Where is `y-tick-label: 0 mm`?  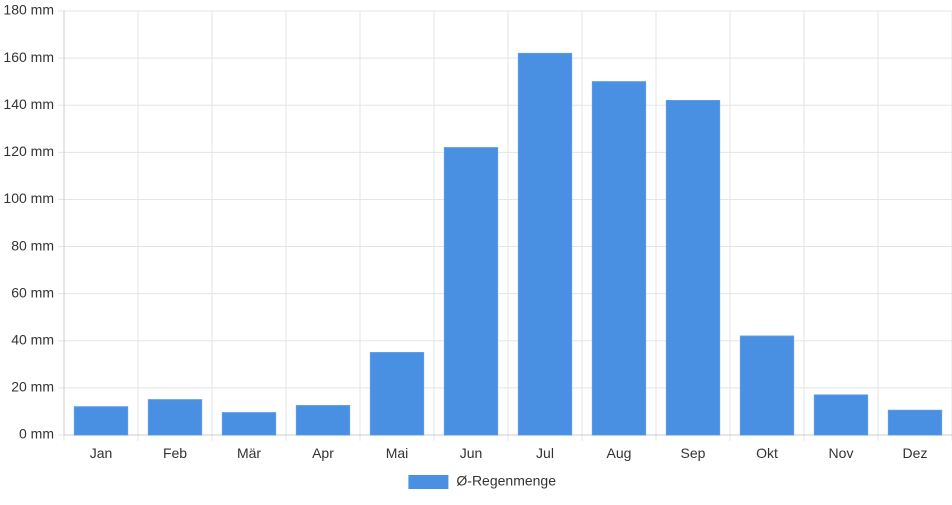
y-tick-label: 0 mm is located at coordinates (36, 434).